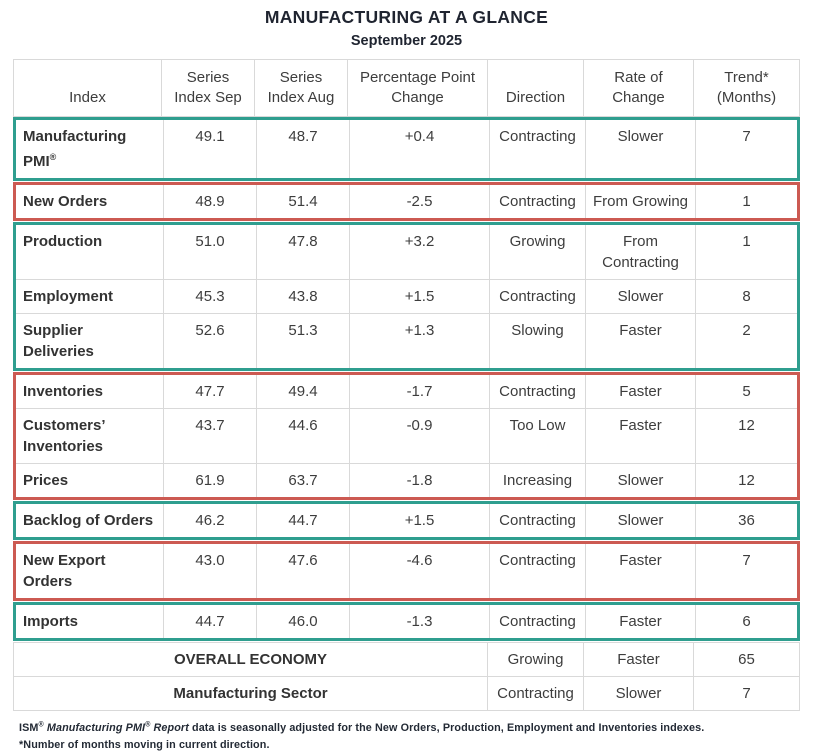  Describe the element at coordinates (209, 341) in the screenshot. I see `cell-series-index-sep: 52.6` at that location.